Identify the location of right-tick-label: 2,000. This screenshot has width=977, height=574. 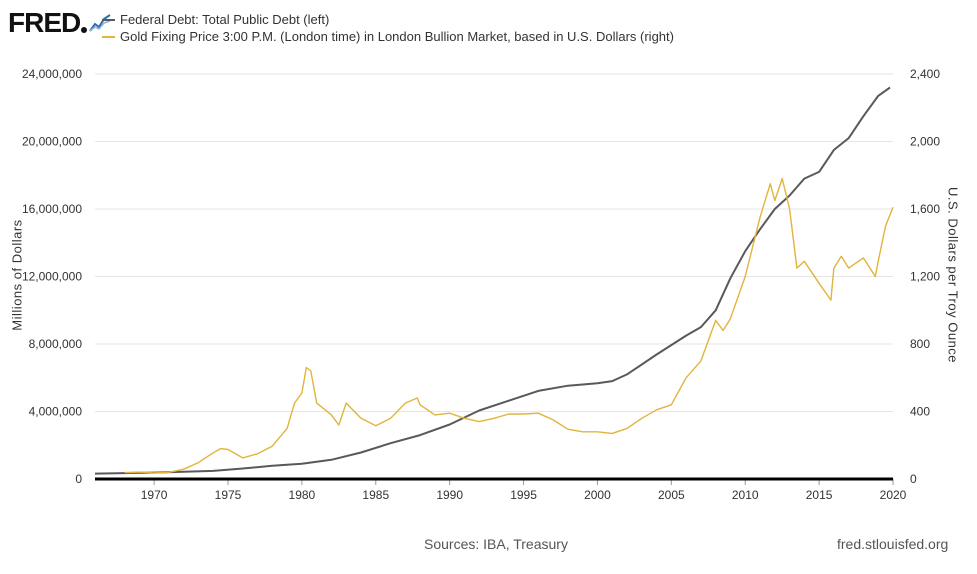
(925, 142).